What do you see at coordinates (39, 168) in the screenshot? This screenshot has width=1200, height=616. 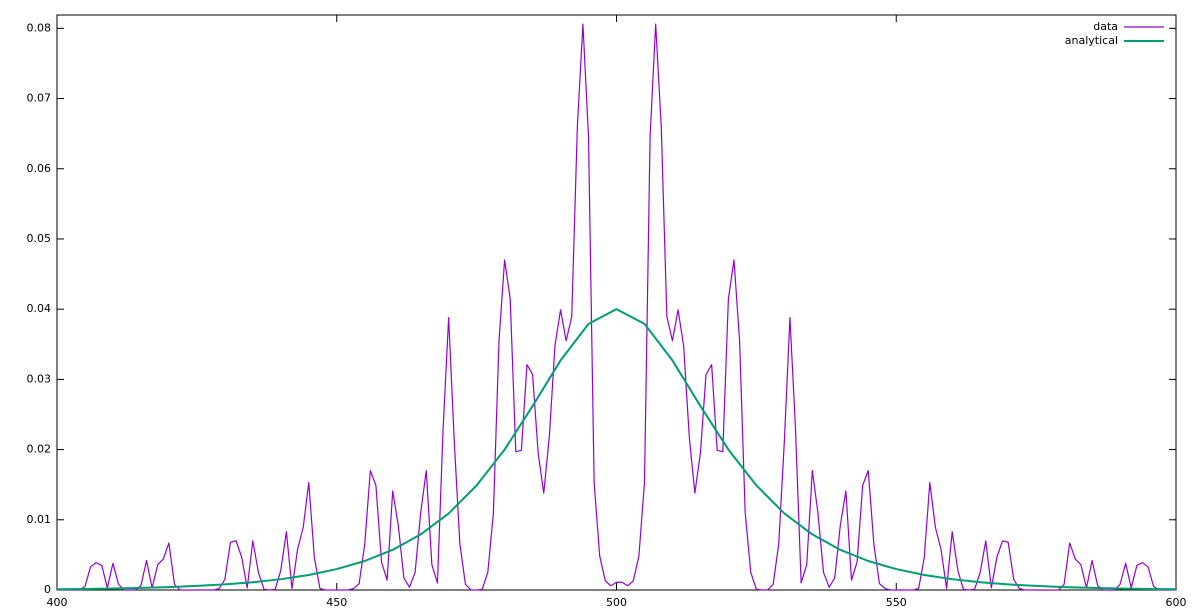 I see `y-tick-label: 0.06` at bounding box center [39, 168].